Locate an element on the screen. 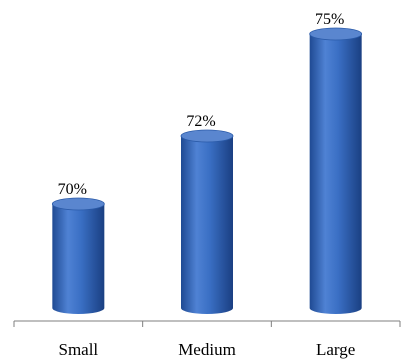  bar-large is located at coordinates (336, 170).